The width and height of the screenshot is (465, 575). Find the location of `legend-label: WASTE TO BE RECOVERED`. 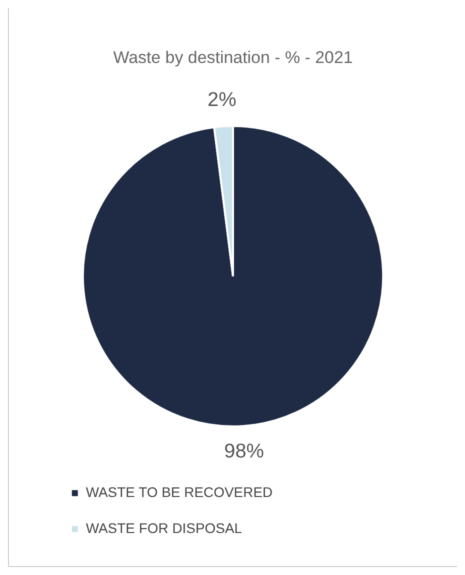

legend-label: WASTE TO BE RECOVERED is located at coordinates (179, 492).